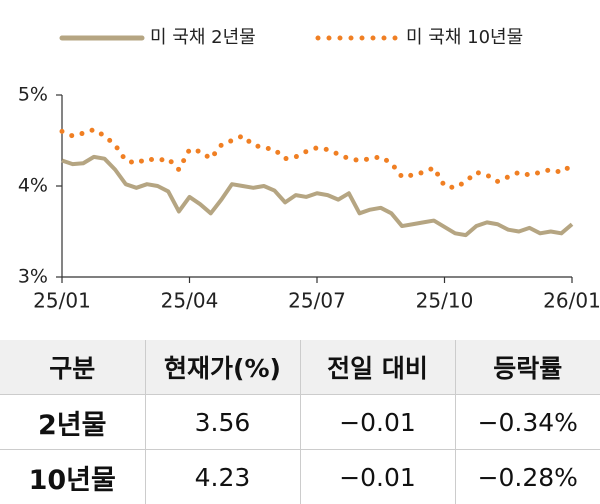 Image resolution: width=600 pixels, height=504 pixels. I want to click on header-row: 구분 현재가(%) 전일 대비 등락률, so click(300, 367).